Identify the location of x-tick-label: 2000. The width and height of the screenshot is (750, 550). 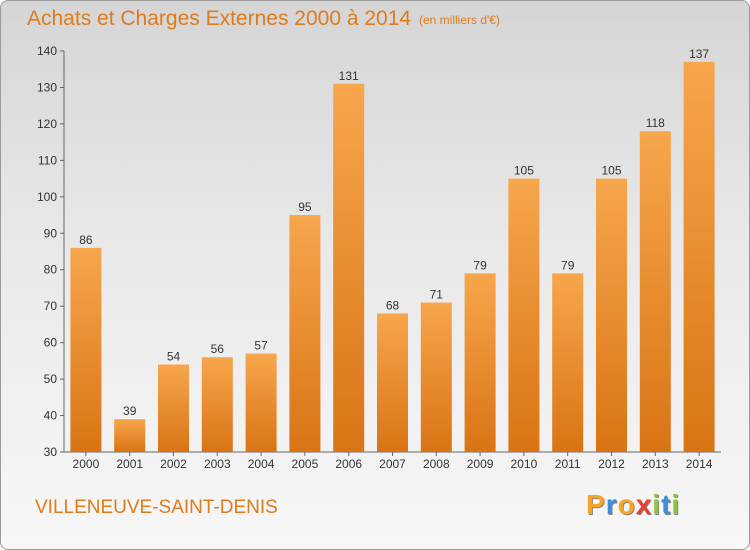
(86, 464).